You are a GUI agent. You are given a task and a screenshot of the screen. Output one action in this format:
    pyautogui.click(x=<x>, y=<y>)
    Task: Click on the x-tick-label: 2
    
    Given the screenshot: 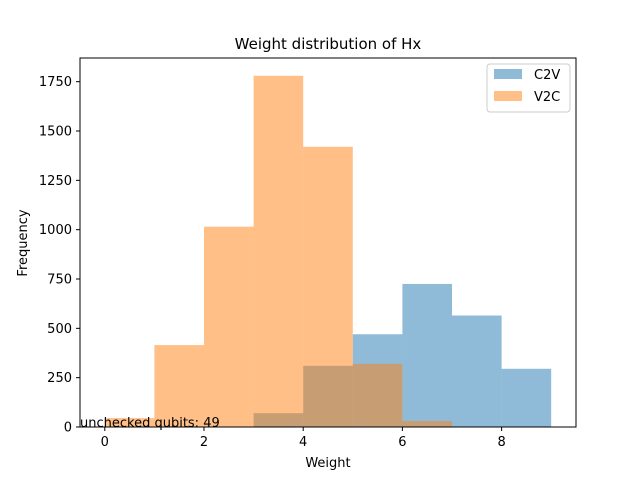 What is the action you would take?
    pyautogui.click(x=204, y=442)
    